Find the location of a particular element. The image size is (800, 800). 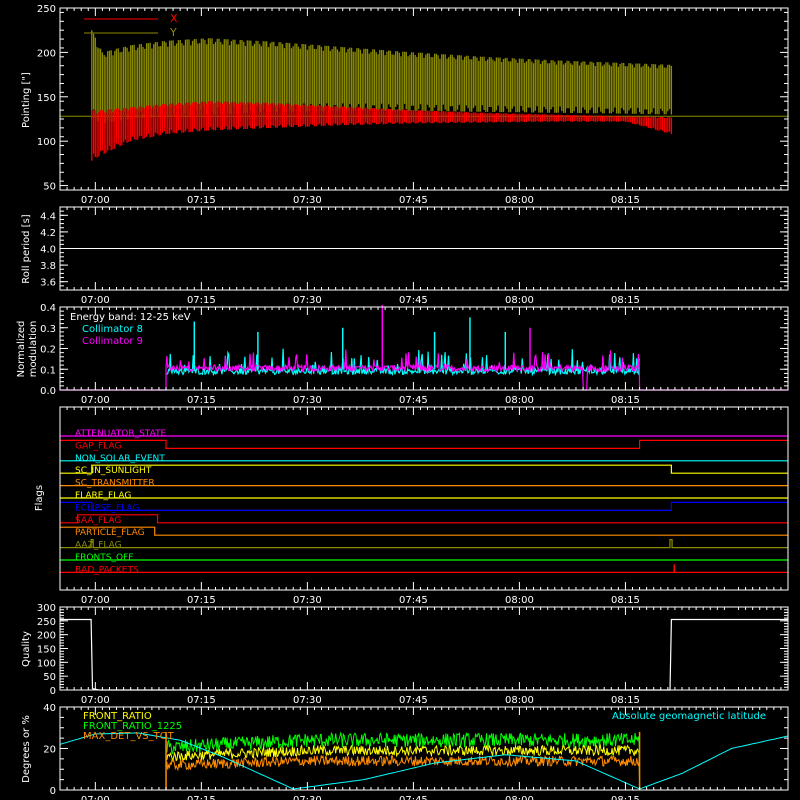

flags-xtick-label: 08:00 is located at coordinates (519, 600).